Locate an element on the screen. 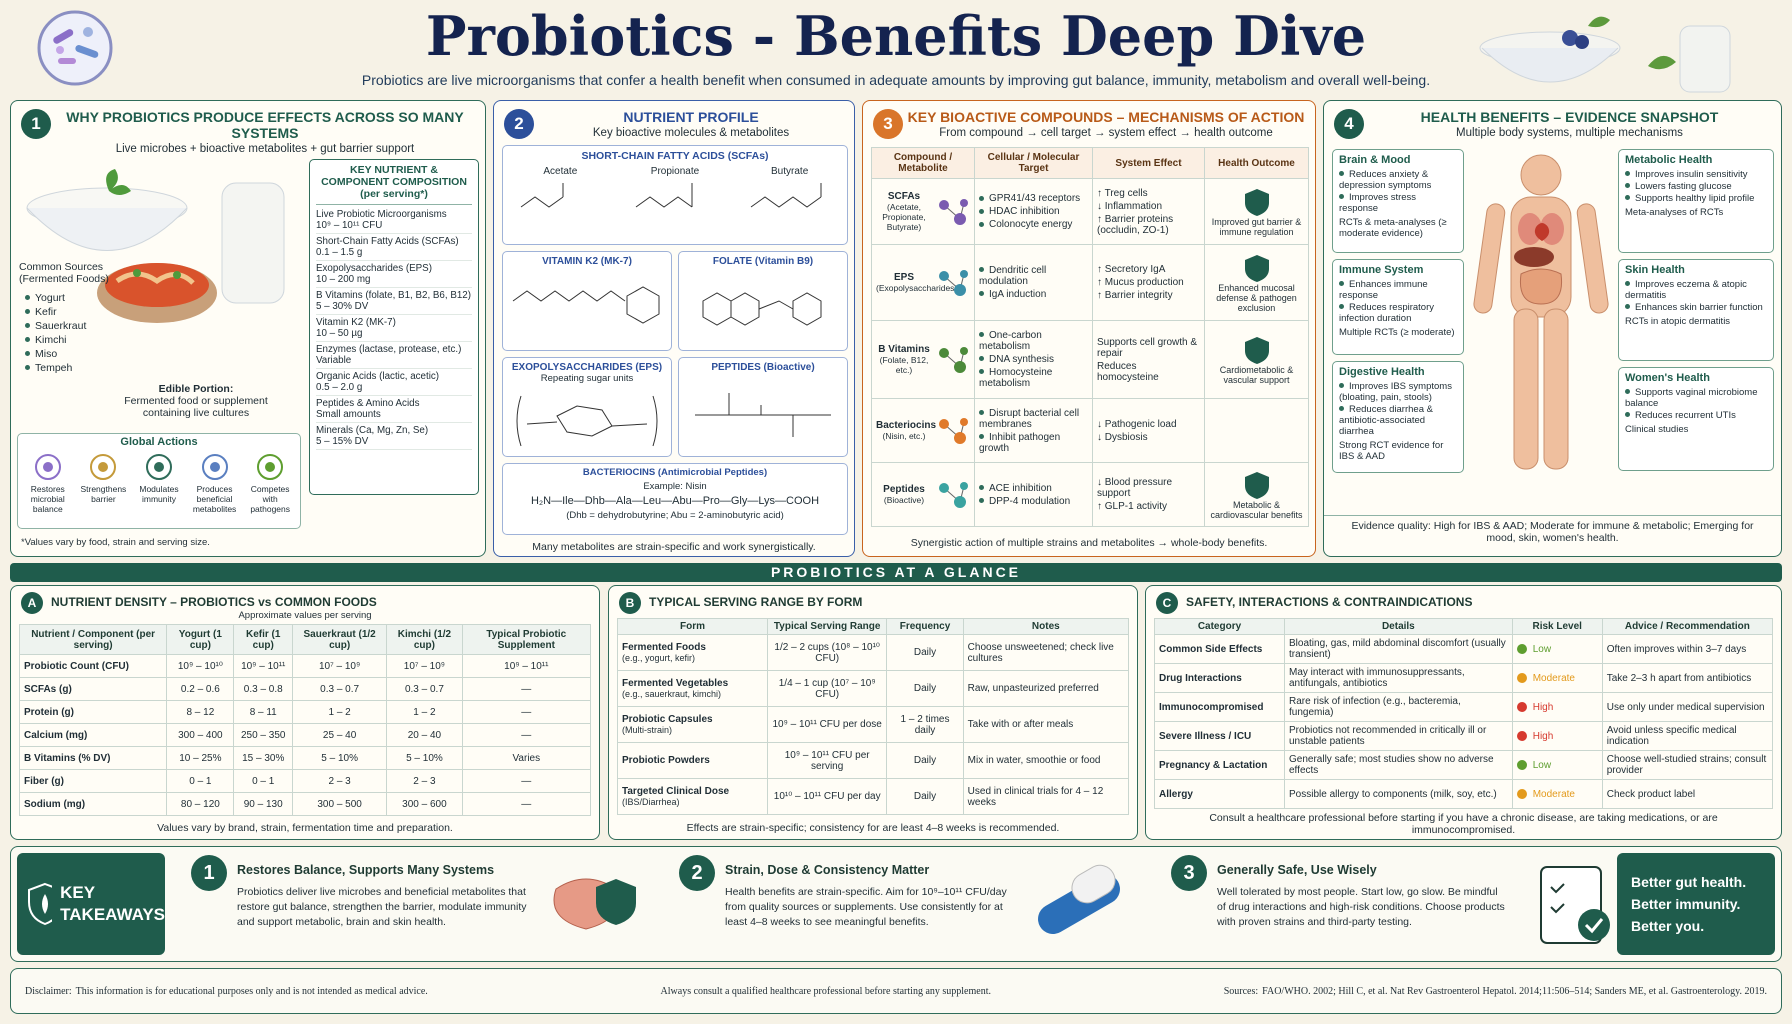  action-item: Produces beneficial metabolites is located at coordinates (215, 482).